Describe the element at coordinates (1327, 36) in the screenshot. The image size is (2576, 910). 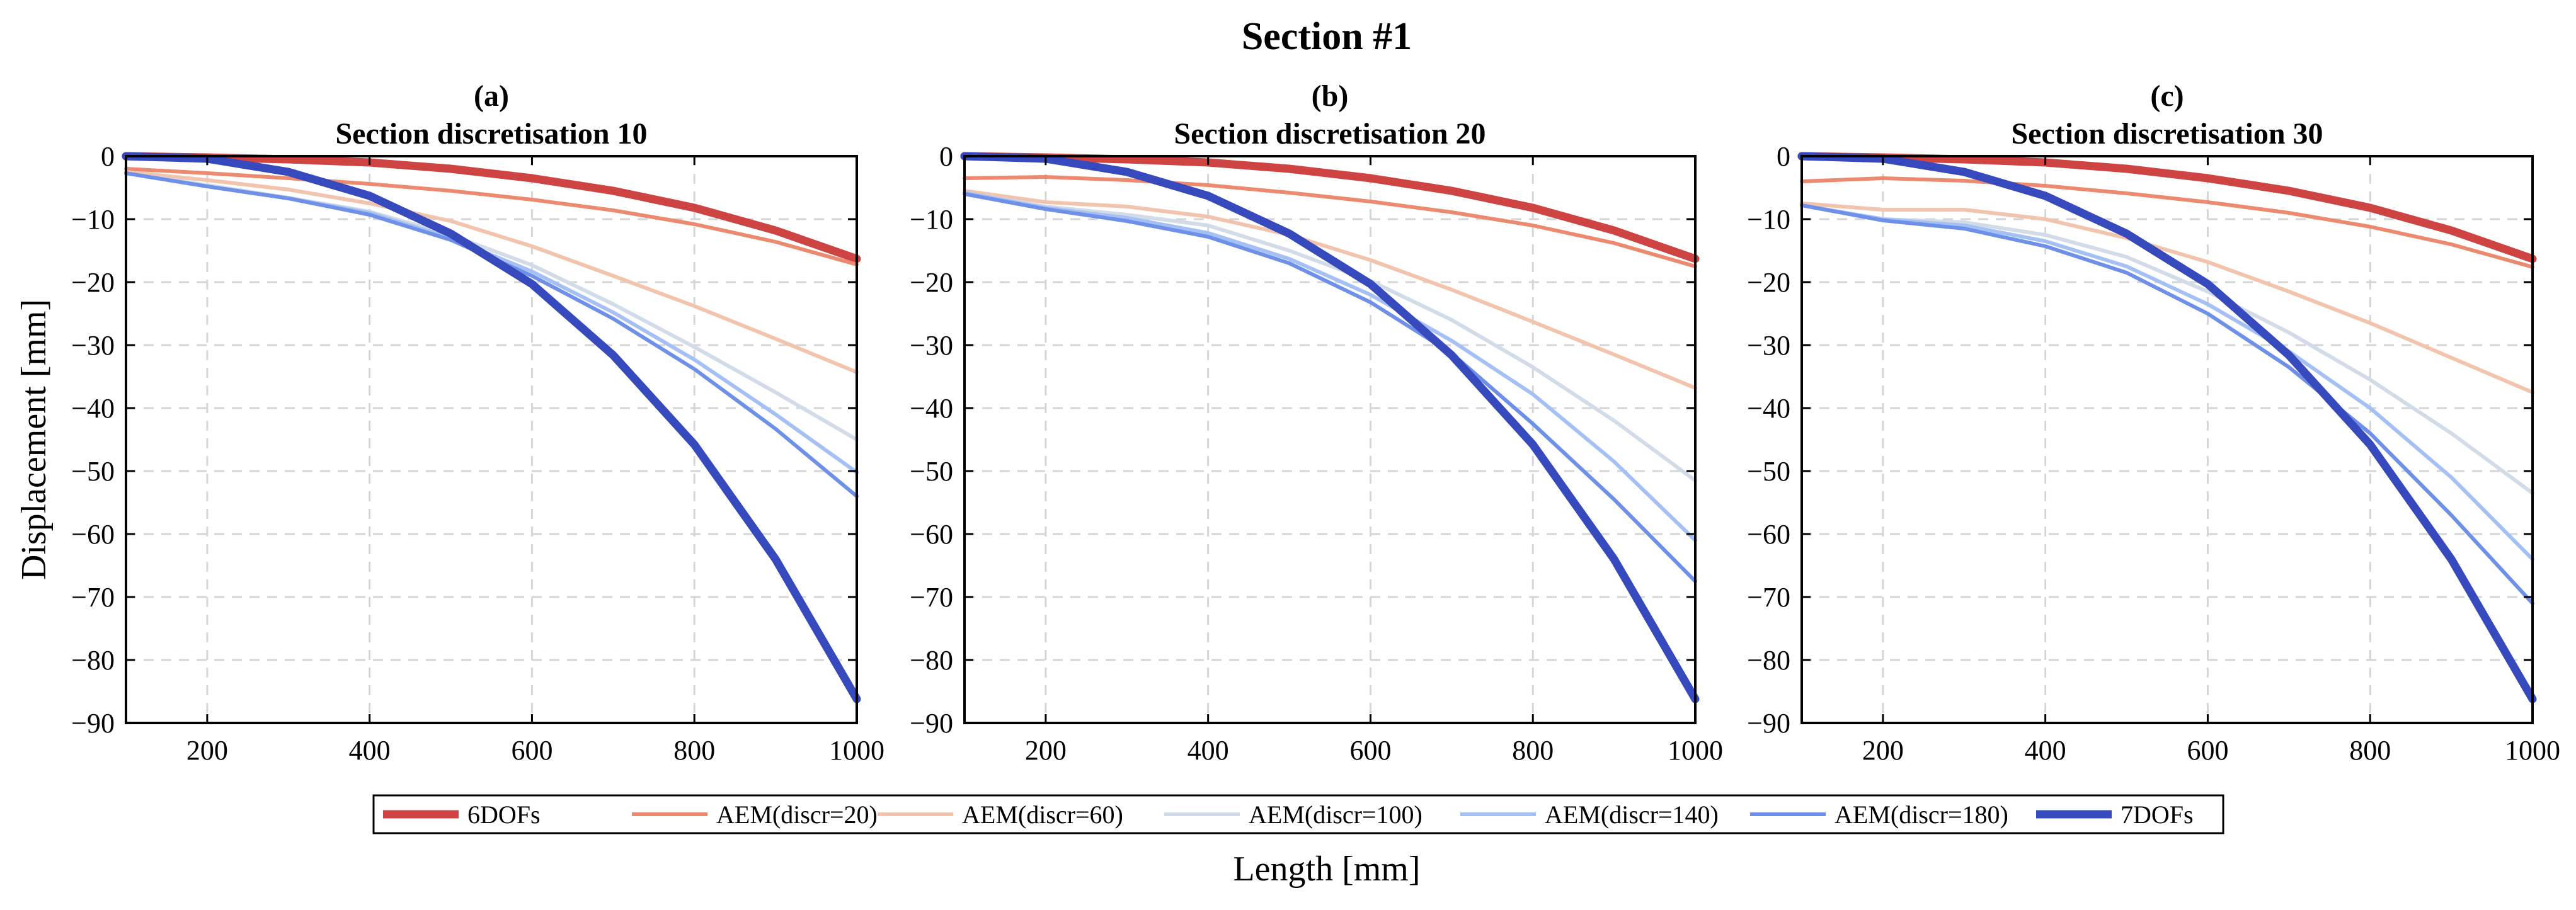
I see `figure-suptitle: Section #1` at that location.